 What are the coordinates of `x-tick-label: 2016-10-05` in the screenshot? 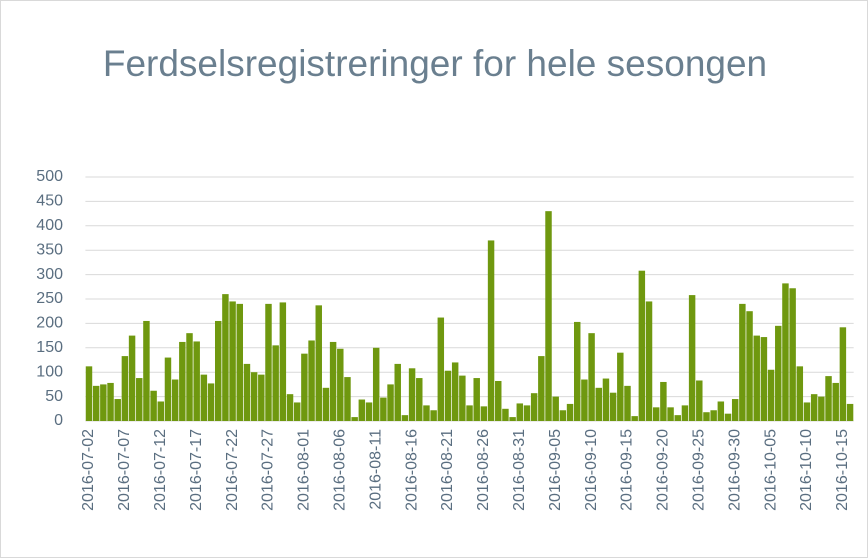 It's located at (770, 470).